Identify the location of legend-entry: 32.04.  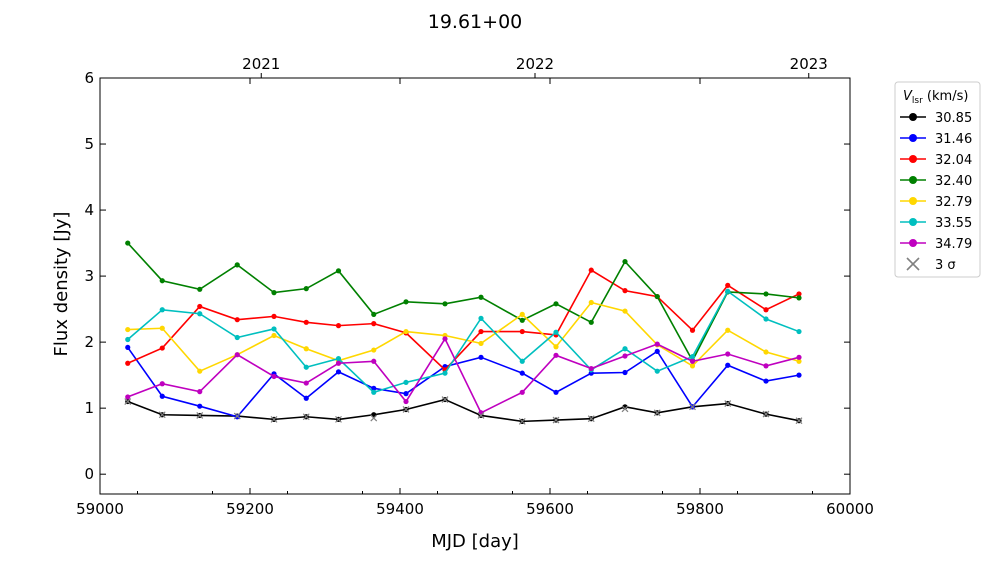
(936, 160).